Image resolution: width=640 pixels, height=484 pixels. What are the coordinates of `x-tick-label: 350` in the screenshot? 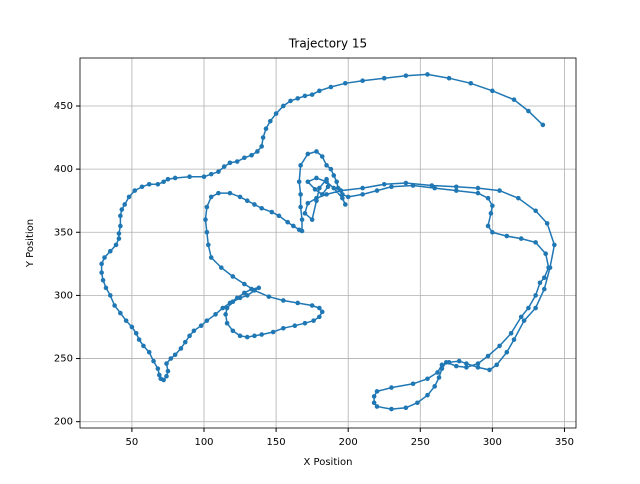 It's located at (564, 442).